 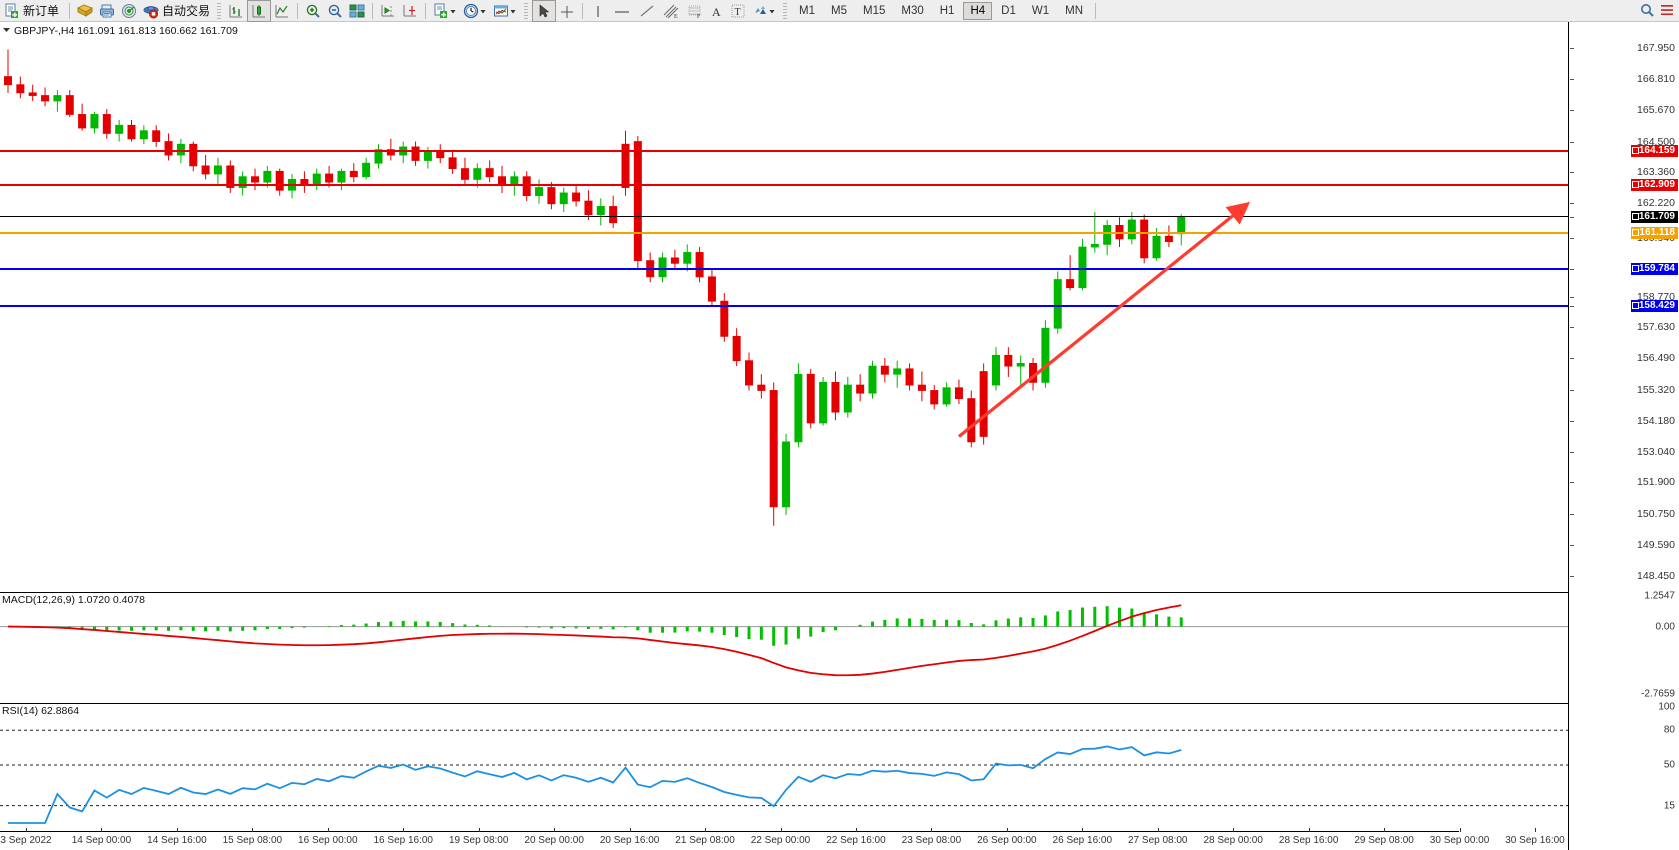 What do you see at coordinates (807, 10) in the screenshot?
I see `timeframe-m1: M1` at bounding box center [807, 10].